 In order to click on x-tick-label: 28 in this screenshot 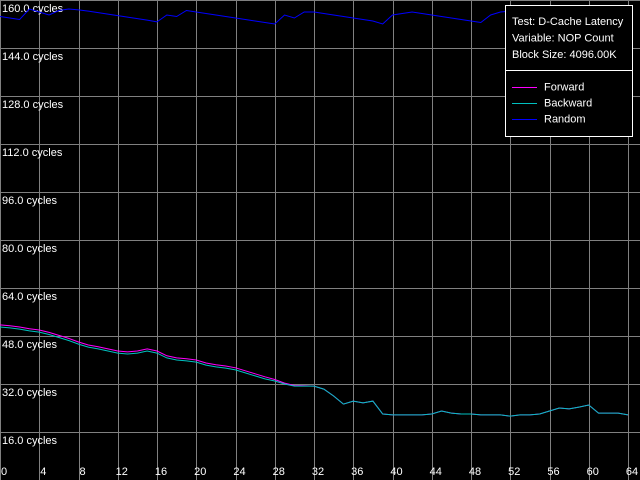, I will do `click(279, 472)`.